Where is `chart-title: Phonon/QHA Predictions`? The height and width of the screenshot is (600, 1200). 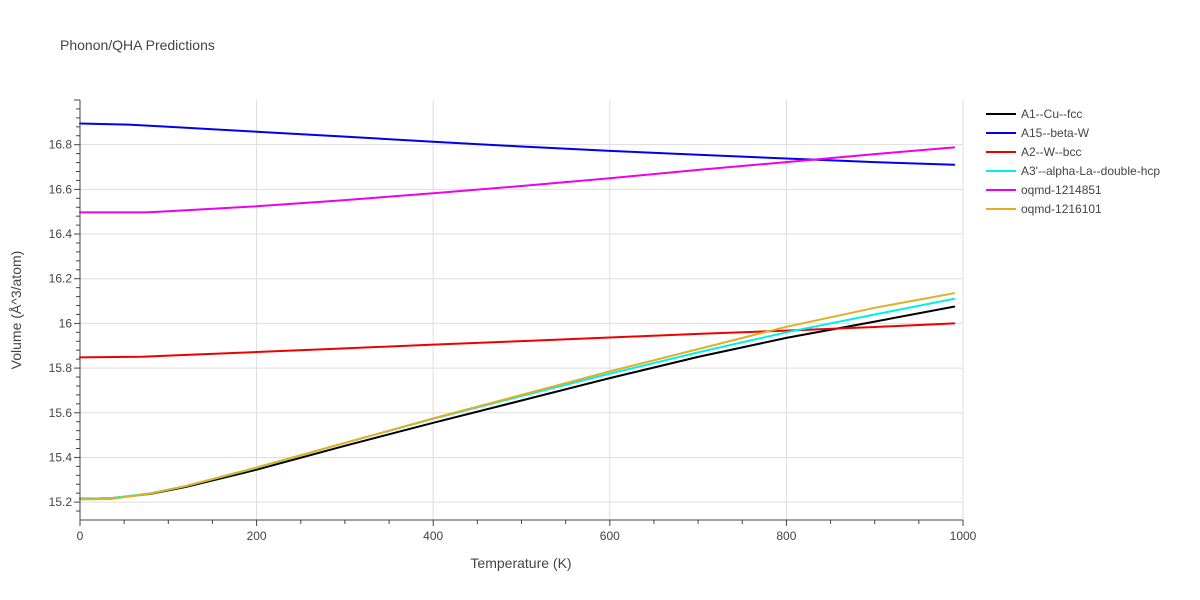
chart-title: Phonon/QHA Predictions is located at coordinates (137, 45).